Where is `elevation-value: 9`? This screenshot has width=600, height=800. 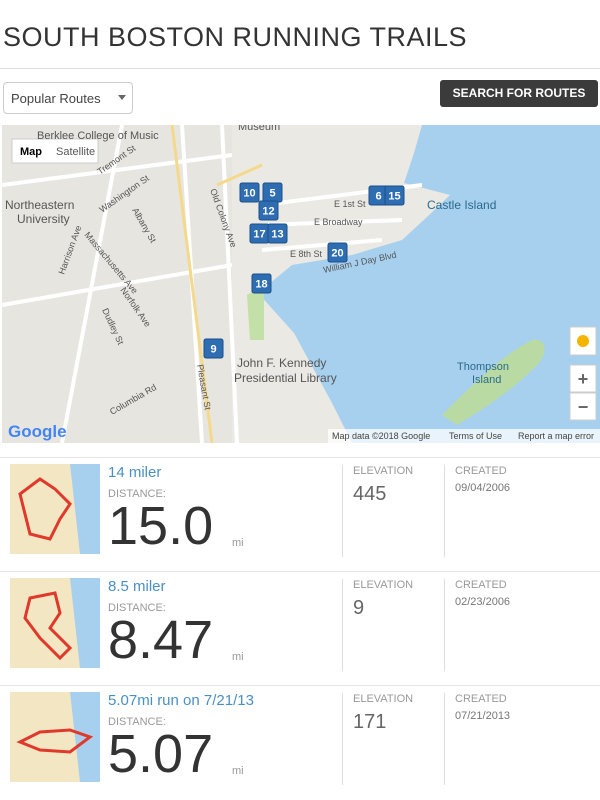 elevation-value: 9 is located at coordinates (359, 608).